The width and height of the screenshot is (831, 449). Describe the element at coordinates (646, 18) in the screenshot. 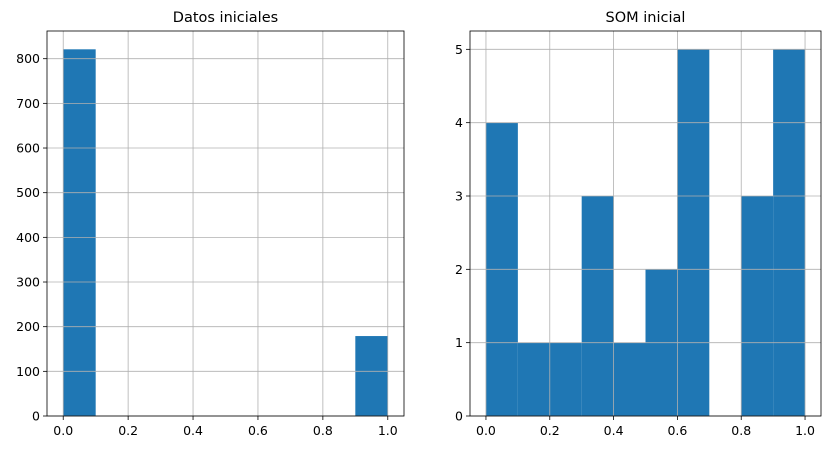

I see `chart-title: SOM inicial` at that location.